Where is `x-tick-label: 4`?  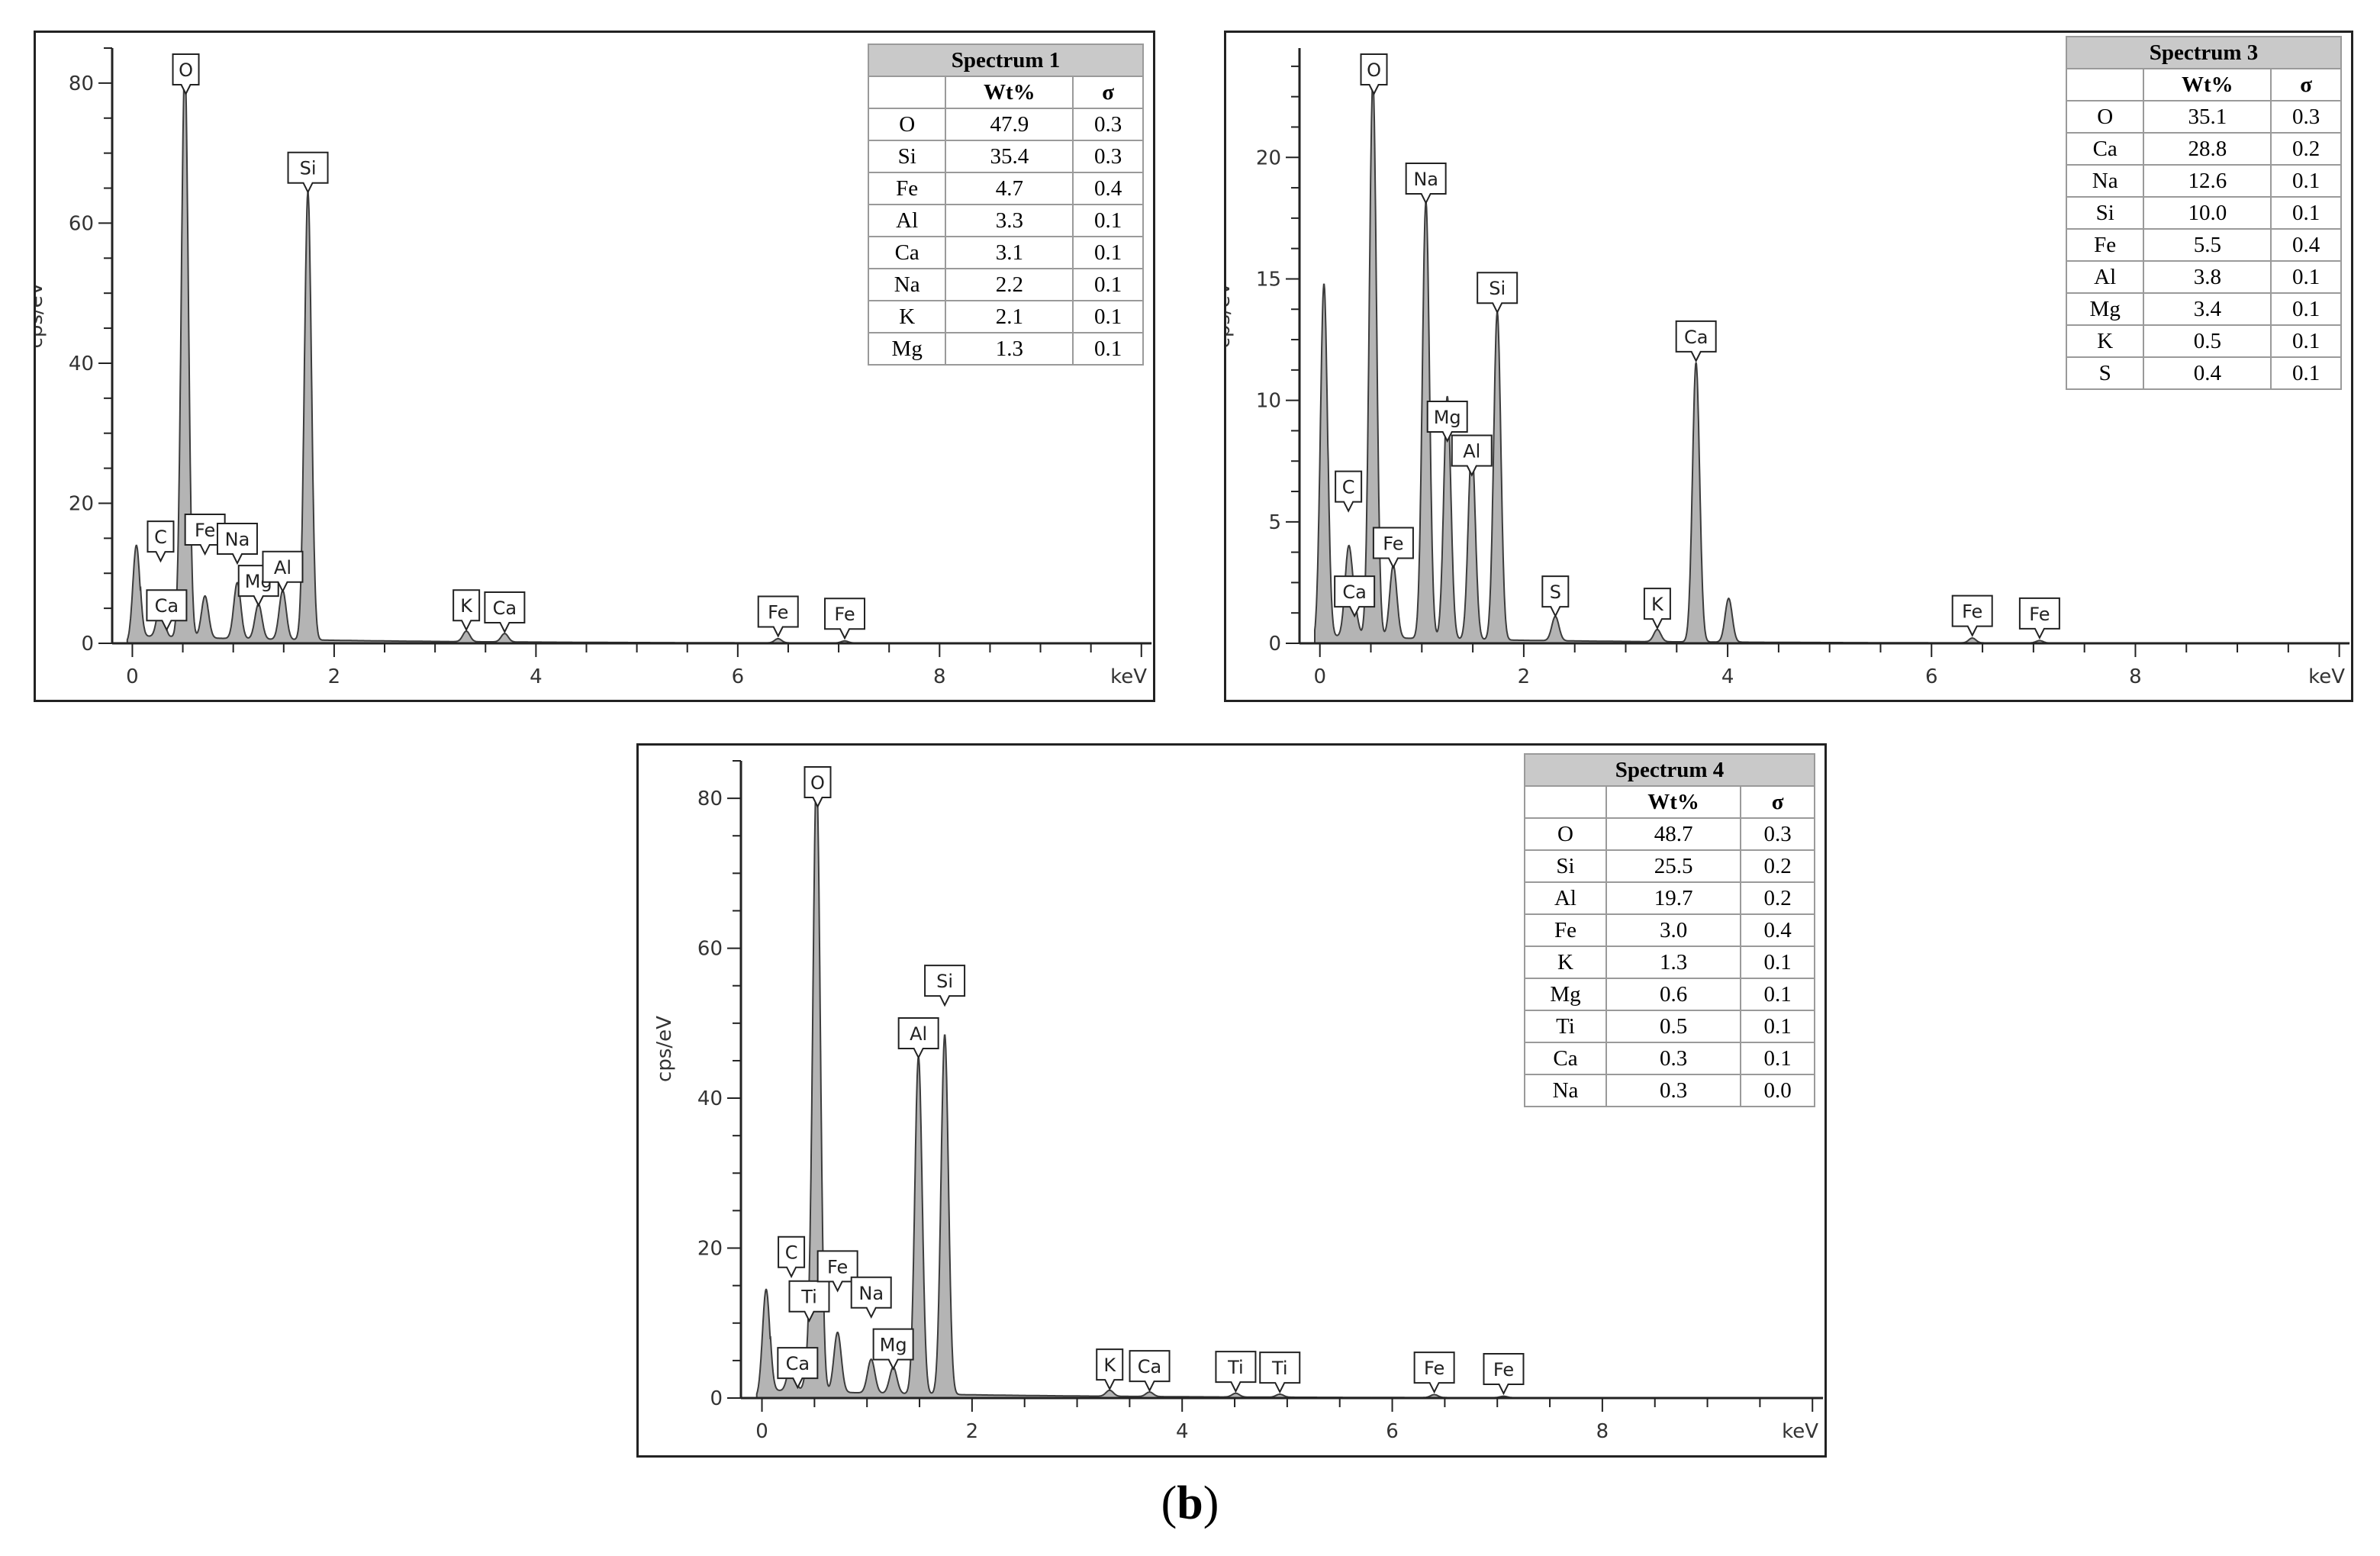
x-tick-label: 4 is located at coordinates (536, 676).